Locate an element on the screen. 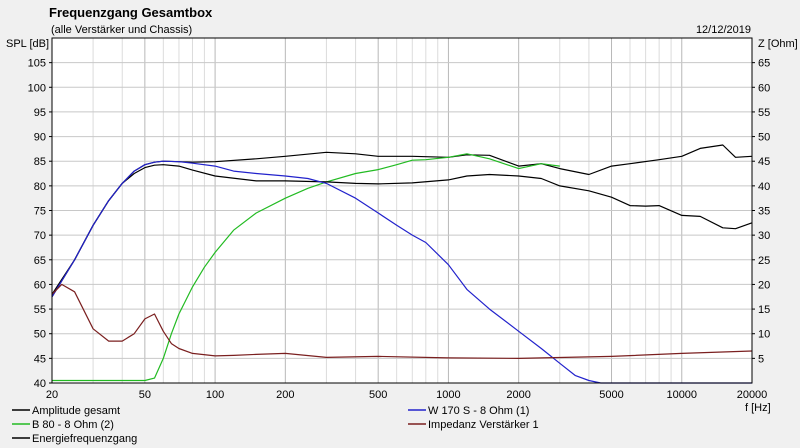  x-tick-label: 2000 is located at coordinates (518, 395).